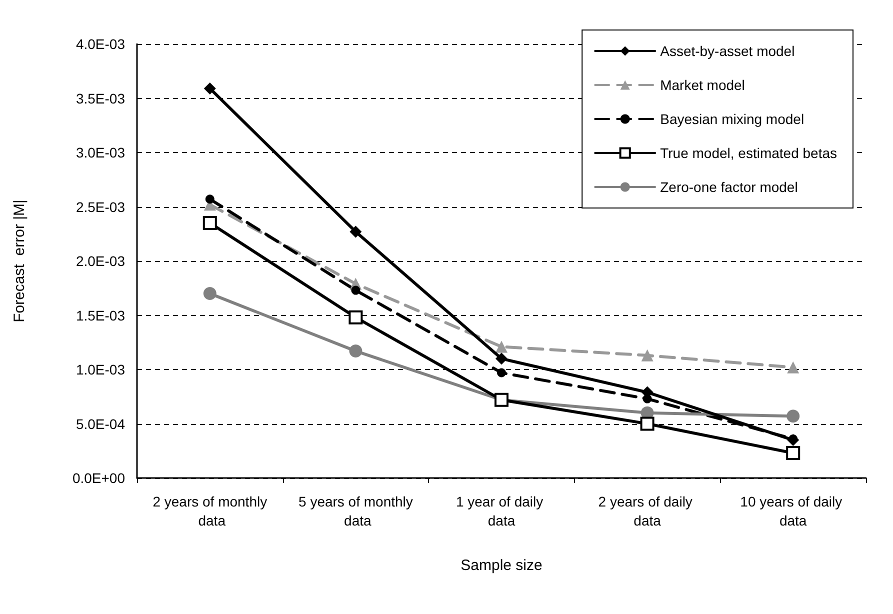  What do you see at coordinates (210, 511) in the screenshot?
I see `x-tick-label: 2 years of monthly data` at bounding box center [210, 511].